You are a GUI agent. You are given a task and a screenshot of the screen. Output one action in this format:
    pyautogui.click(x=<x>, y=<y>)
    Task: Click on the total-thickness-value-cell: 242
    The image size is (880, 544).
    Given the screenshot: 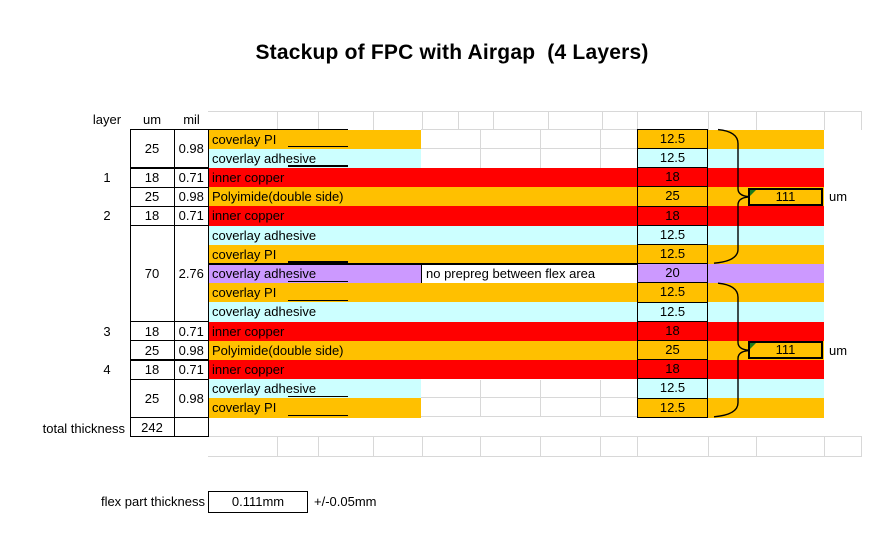 What is the action you would take?
    pyautogui.click(x=152, y=427)
    